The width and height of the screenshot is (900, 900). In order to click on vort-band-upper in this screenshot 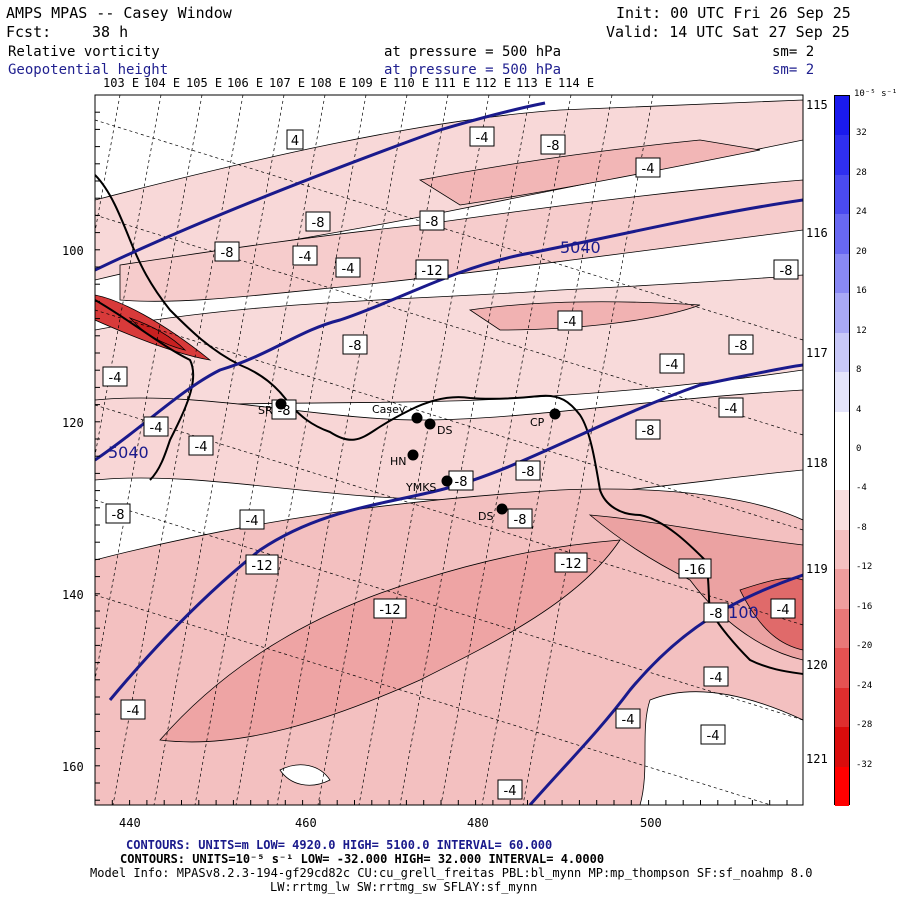, I will do `click(461, 240)`.